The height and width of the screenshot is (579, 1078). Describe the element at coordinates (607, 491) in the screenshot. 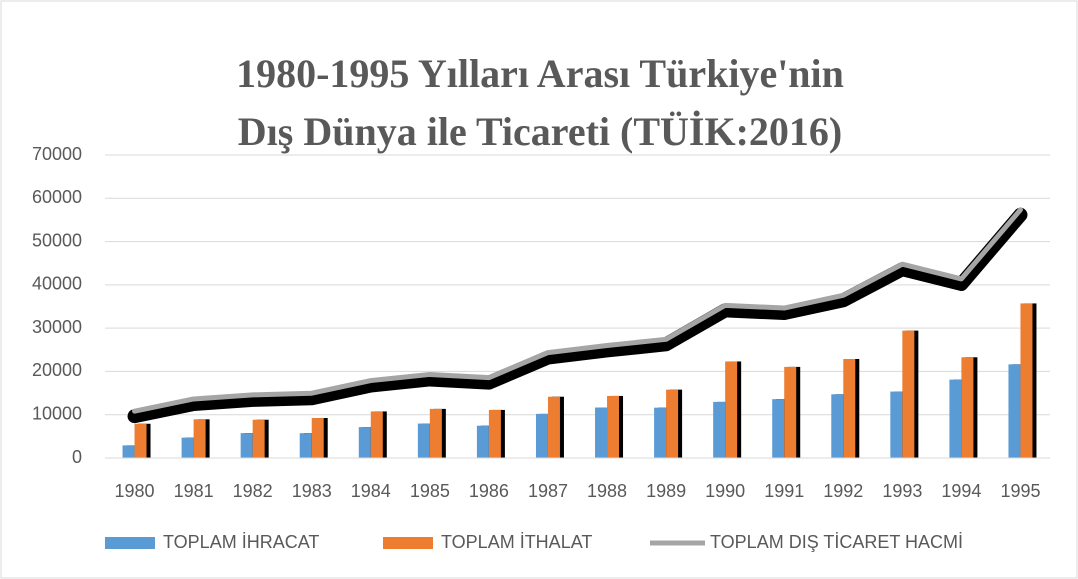

I see `x-tick-label: 1988` at that location.